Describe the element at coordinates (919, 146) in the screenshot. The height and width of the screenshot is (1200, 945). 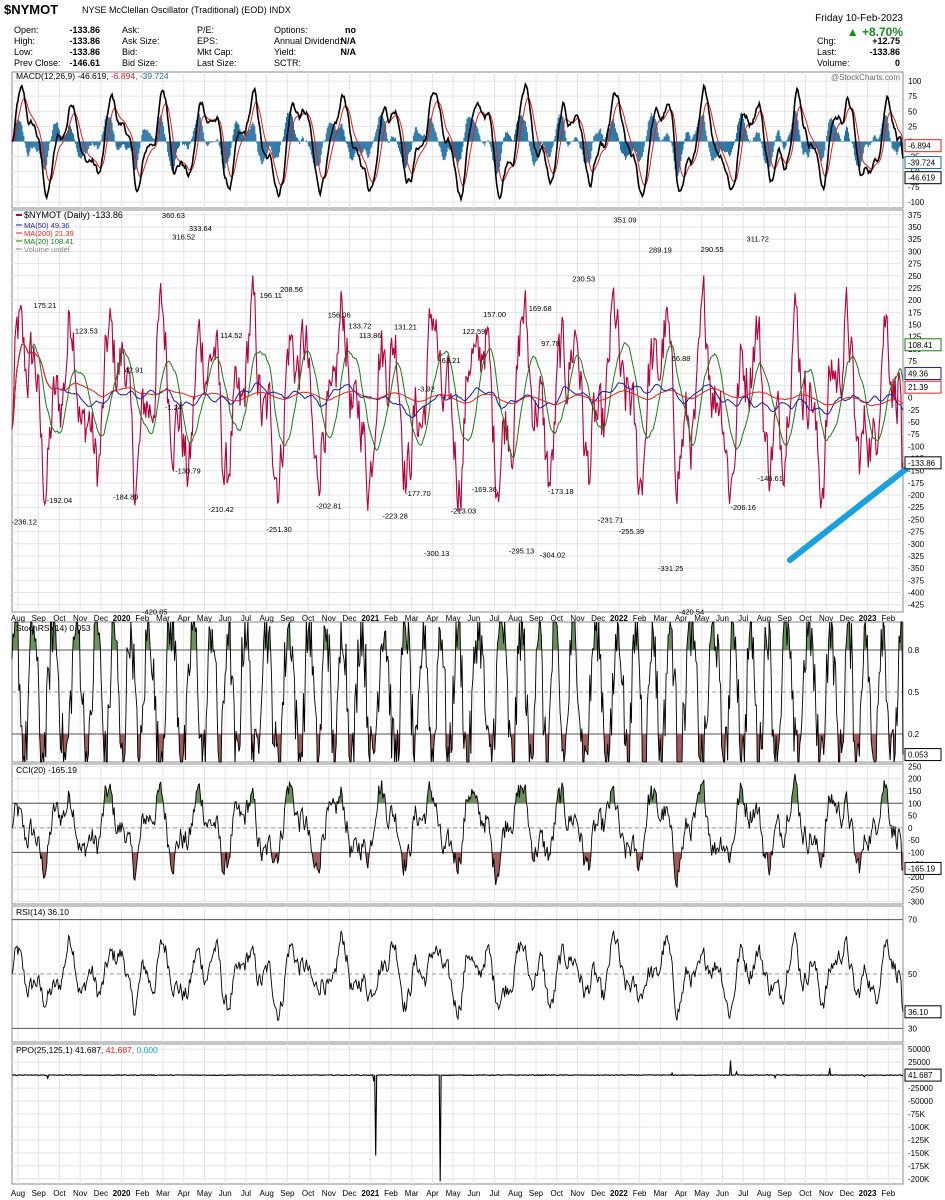
I see `value-box-label: -6.894` at that location.